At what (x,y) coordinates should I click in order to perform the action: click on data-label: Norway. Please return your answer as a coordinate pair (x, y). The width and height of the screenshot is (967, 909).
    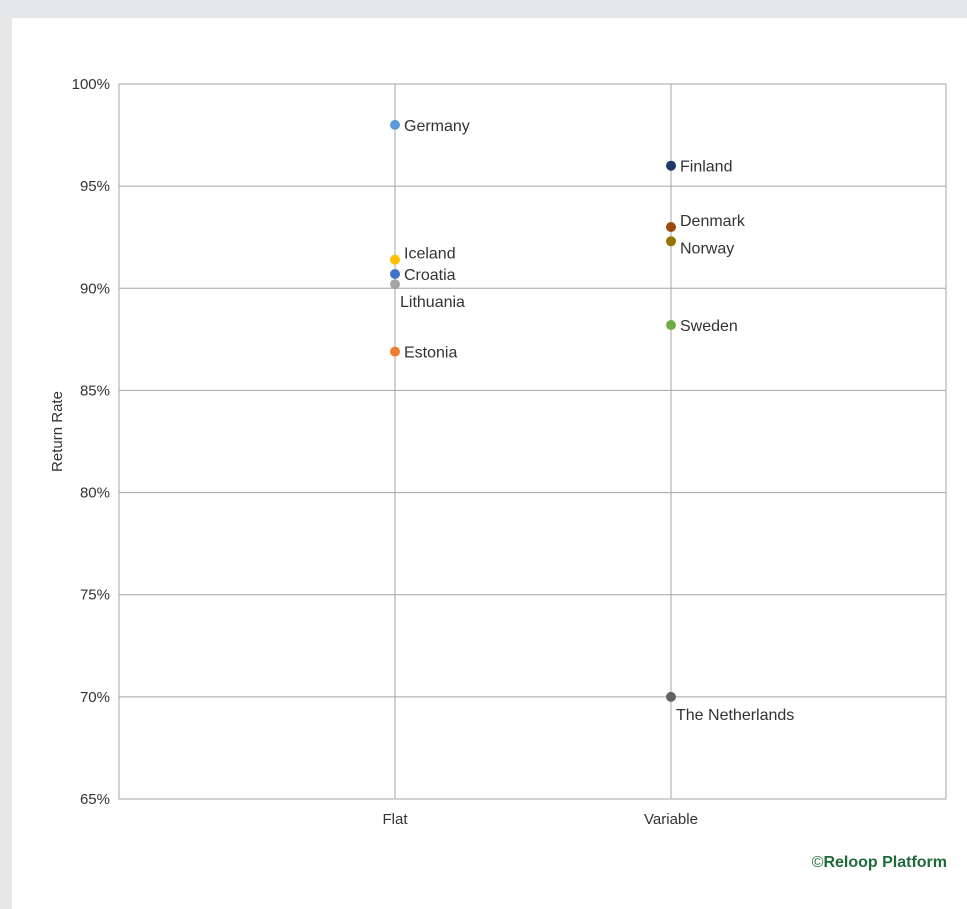
    Looking at the image, I should click on (707, 248).